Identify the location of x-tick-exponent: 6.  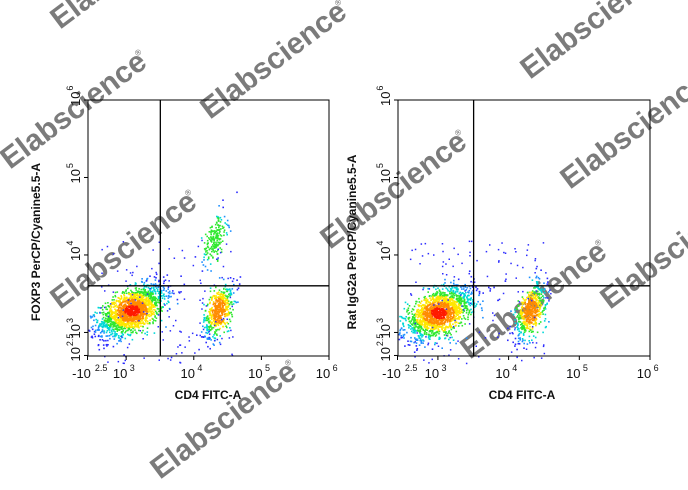
(656, 368).